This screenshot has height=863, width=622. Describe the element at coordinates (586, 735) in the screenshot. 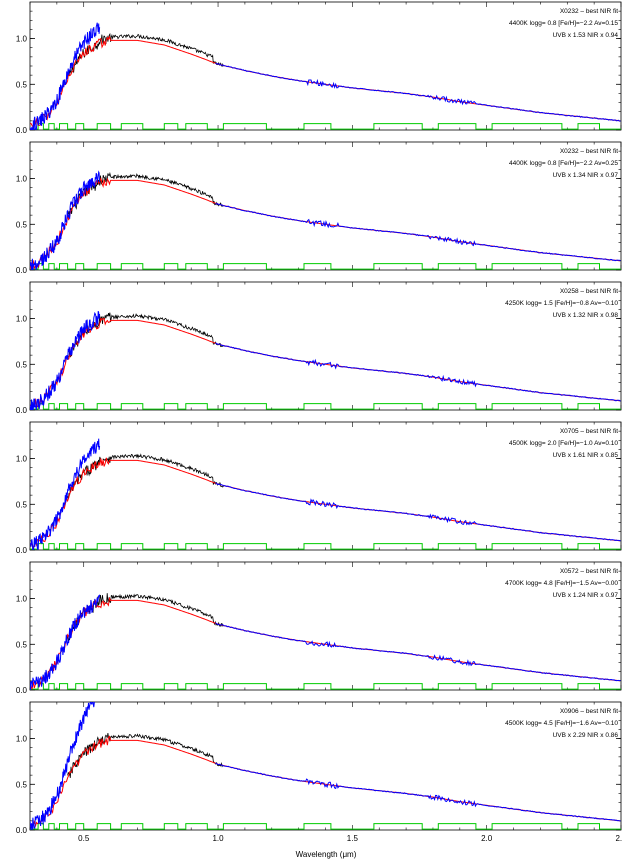

I see `panel-annotation-line: UVB x 2.29 NIR x 0.86` at that location.